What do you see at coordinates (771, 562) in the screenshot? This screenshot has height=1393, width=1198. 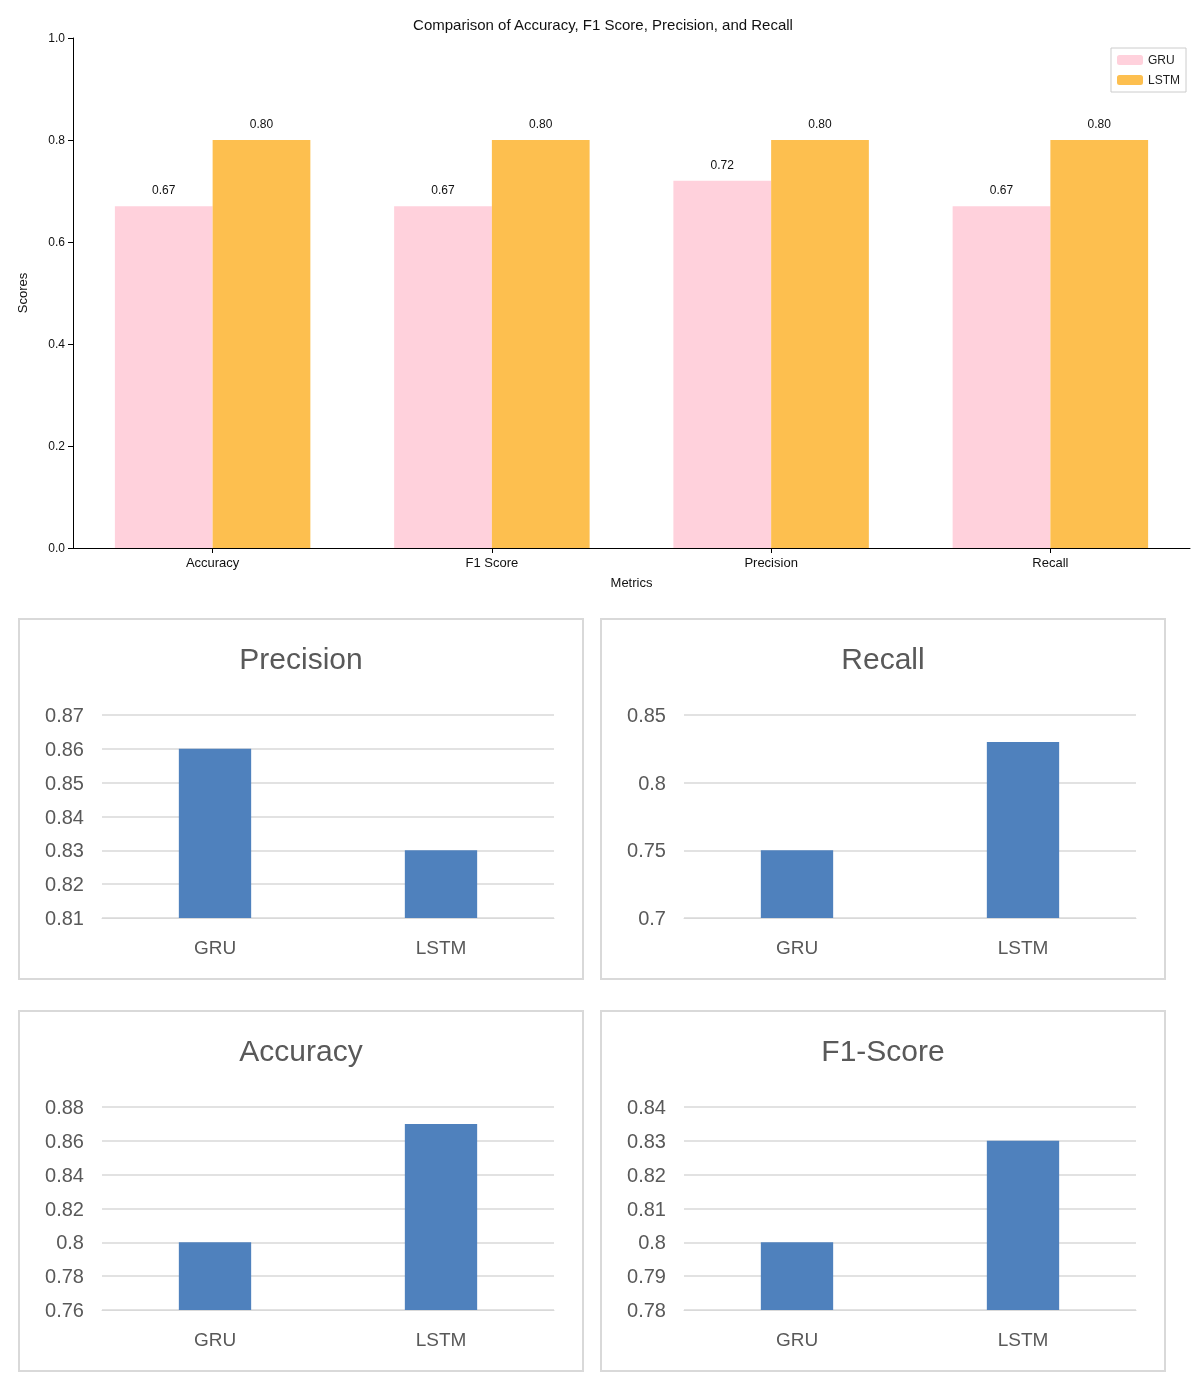 I see `x-tick-label: Precision` at bounding box center [771, 562].